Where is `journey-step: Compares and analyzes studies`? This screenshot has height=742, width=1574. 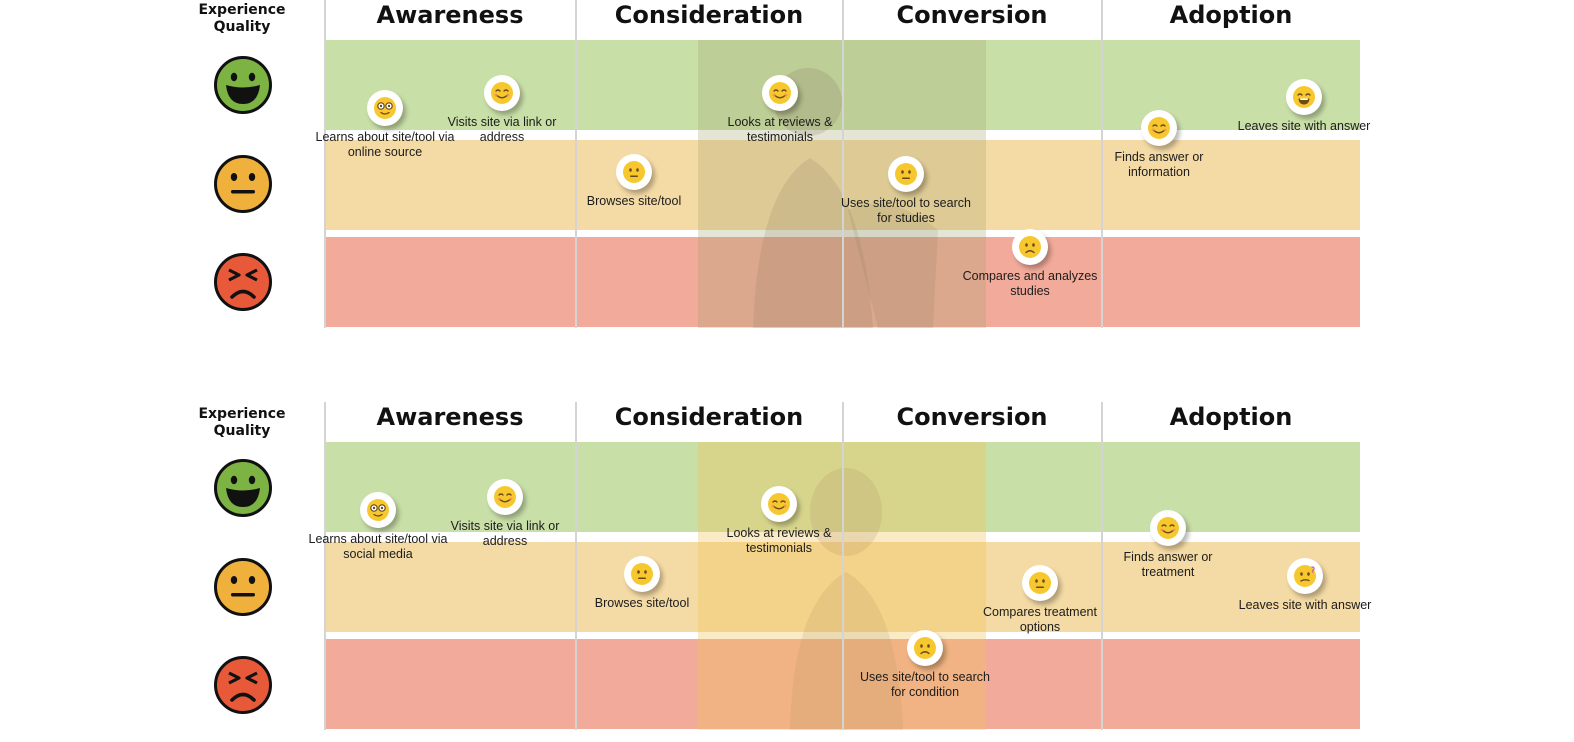
journey-step: Compares and analyzes studies is located at coordinates (1030, 264).